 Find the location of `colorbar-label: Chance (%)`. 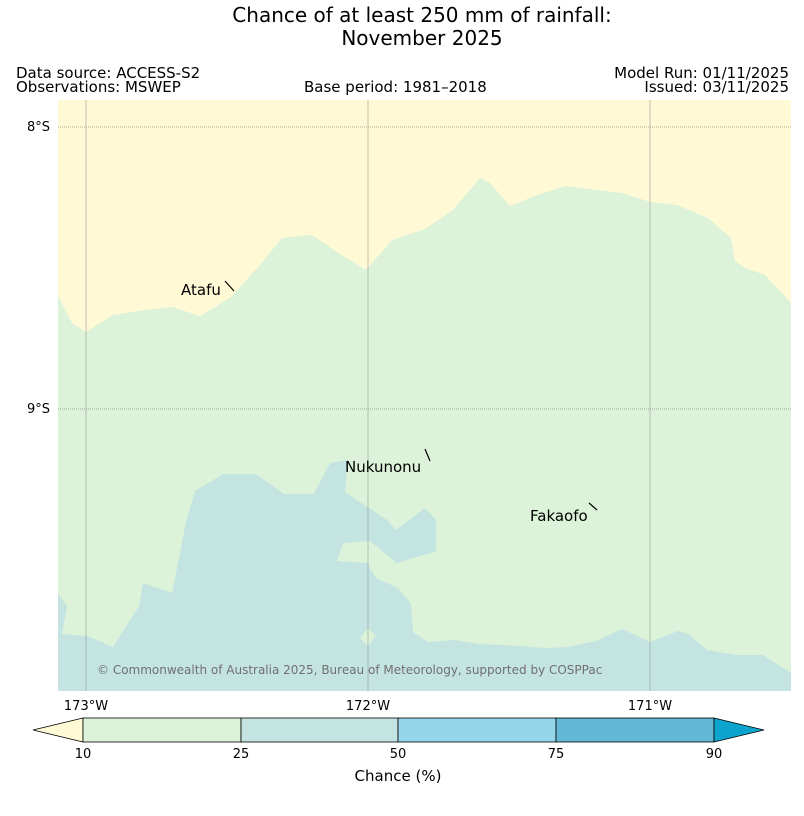

colorbar-label: Chance (%) is located at coordinates (398, 776).